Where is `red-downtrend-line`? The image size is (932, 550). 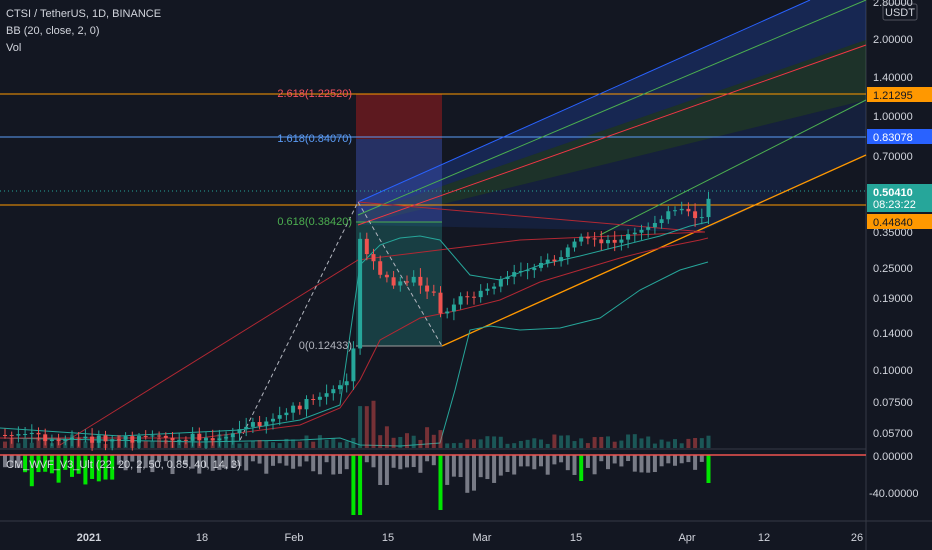
red-downtrend-line is located at coordinates (531, 217).